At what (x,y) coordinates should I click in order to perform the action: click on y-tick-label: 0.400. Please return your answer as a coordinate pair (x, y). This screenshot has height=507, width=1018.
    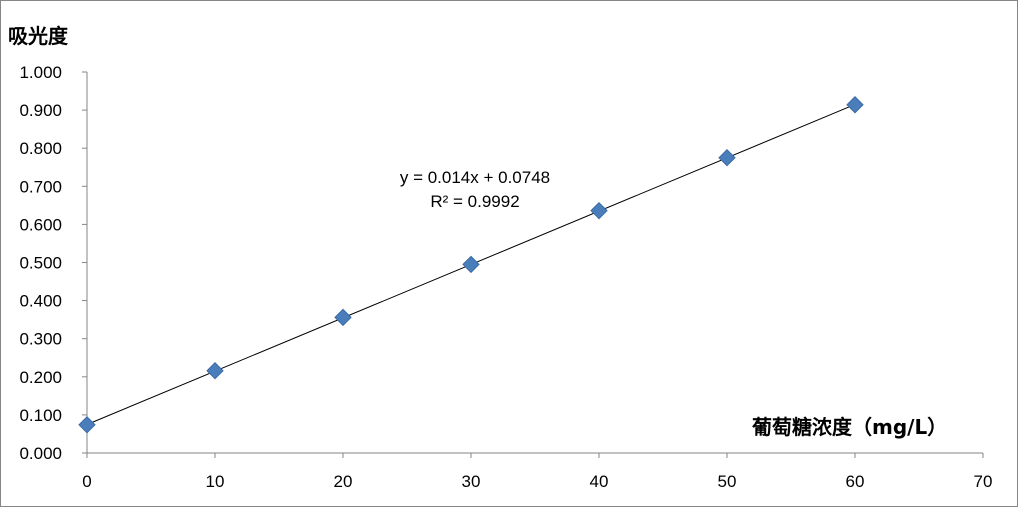
    Looking at the image, I should click on (40, 301).